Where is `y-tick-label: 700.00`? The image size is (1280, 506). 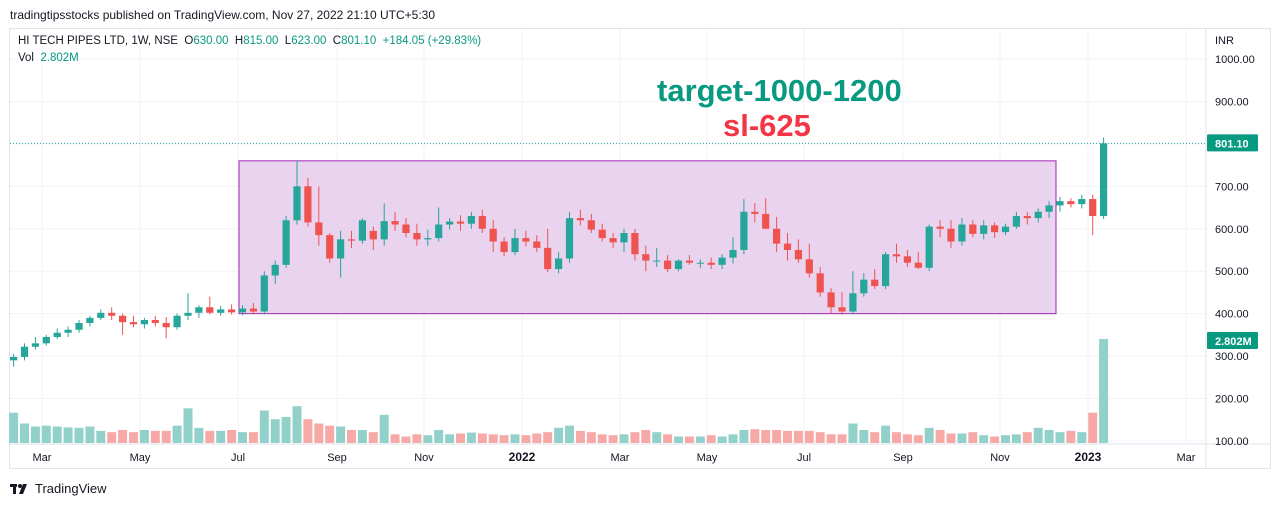 y-tick-label: 700.00 is located at coordinates (1232, 187).